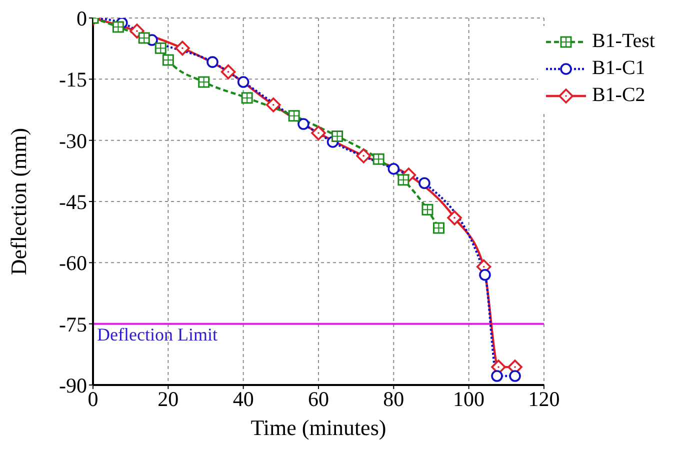 This screenshot has width=691, height=453. Describe the element at coordinates (619, 95) in the screenshot. I see `legend-label: B1-C2` at that location.